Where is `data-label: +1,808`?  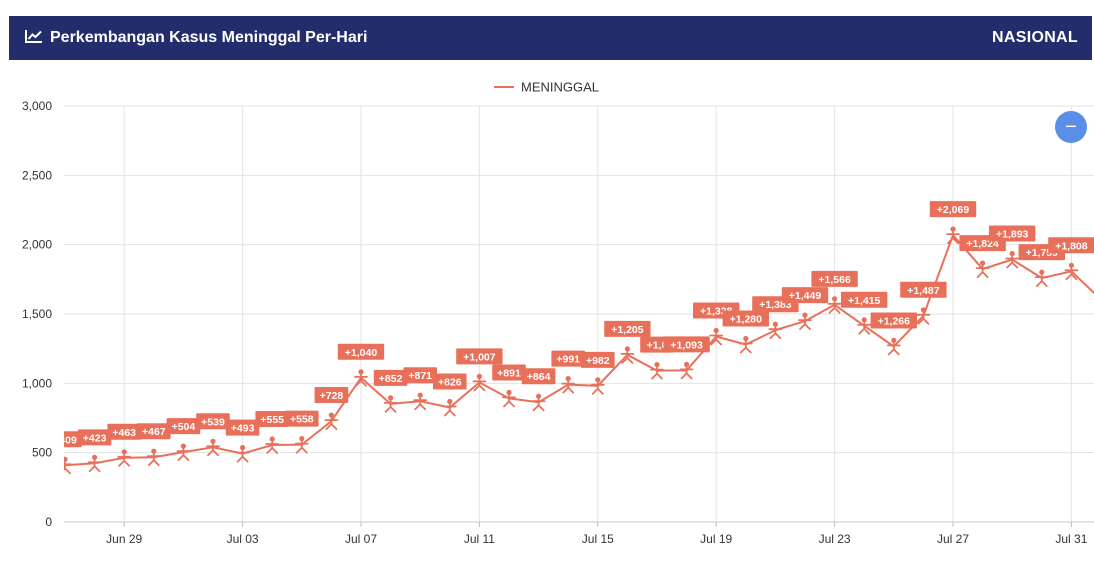 data-label: +1,808 is located at coordinates (1071, 245).